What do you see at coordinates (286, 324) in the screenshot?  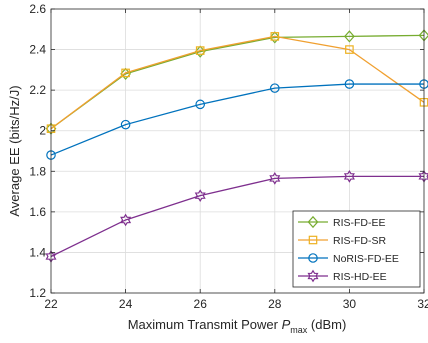 I see `x-axis-title-symbol: P` at bounding box center [286, 324].